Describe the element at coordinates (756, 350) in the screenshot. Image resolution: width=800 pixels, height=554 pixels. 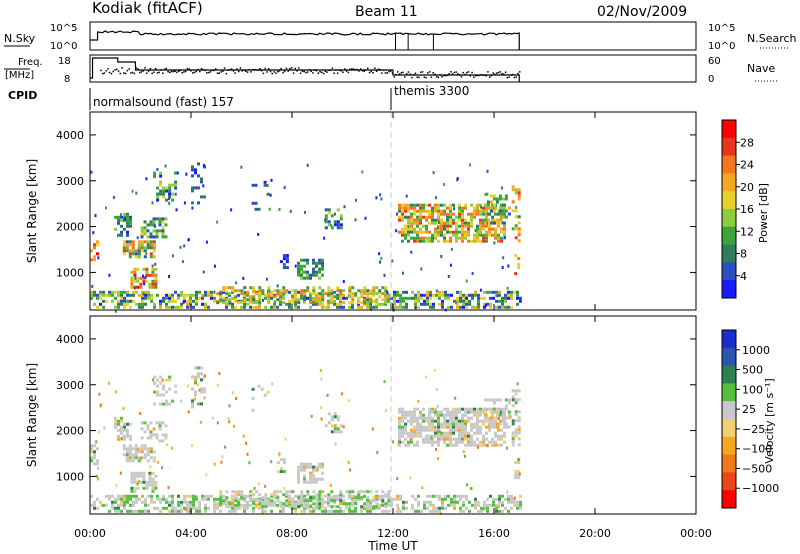
I see `colorbar-tick-label: 1000` at that location.